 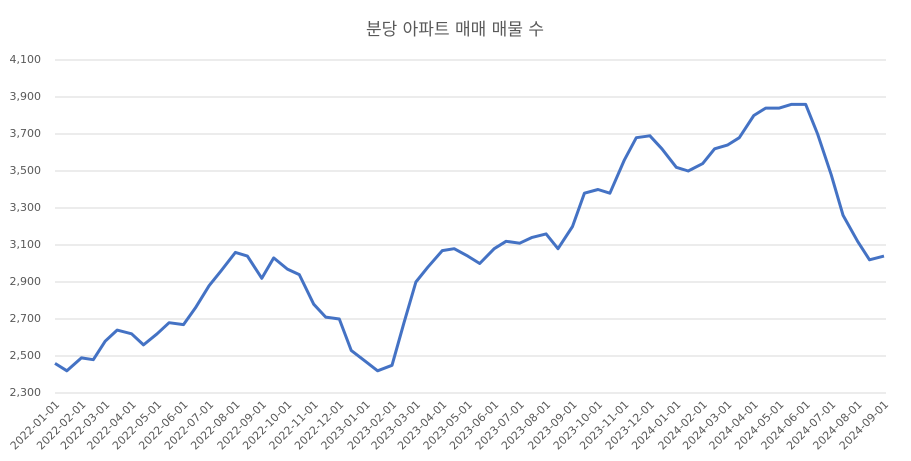 What do you see at coordinates (26, 244) in the screenshot?
I see `y-tick-label: 3,100` at bounding box center [26, 244].